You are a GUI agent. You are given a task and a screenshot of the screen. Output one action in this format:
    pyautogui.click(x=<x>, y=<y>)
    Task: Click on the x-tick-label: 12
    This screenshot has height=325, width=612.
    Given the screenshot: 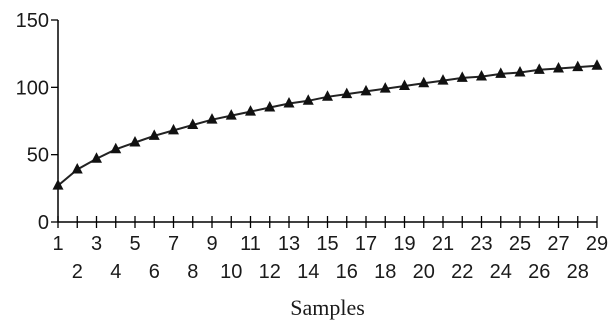 What is the action you would take?
    pyautogui.click(x=270, y=272)
    